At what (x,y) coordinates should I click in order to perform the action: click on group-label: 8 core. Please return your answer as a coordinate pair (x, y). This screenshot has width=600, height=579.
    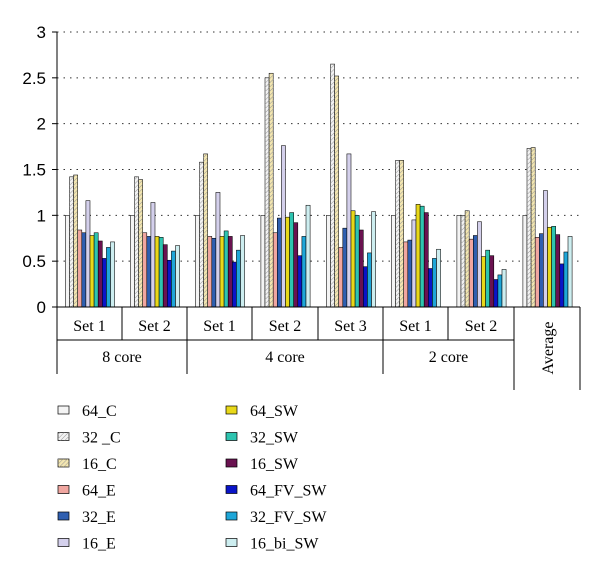
    Looking at the image, I should click on (122, 357).